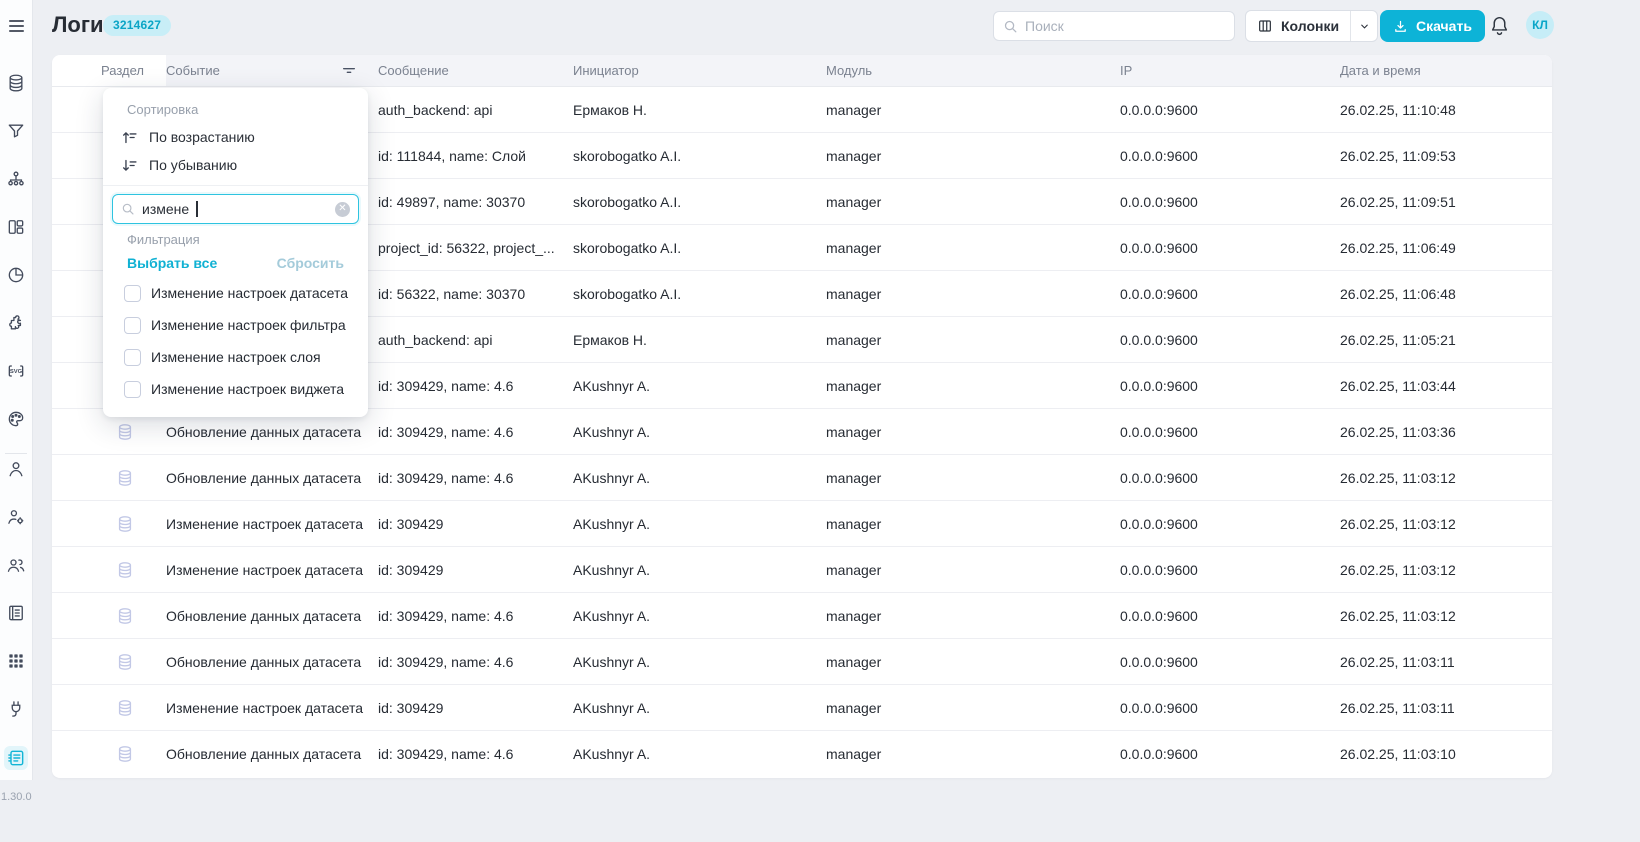  Describe the element at coordinates (349, 71) in the screenshot. I see `event-filter-icon` at that location.